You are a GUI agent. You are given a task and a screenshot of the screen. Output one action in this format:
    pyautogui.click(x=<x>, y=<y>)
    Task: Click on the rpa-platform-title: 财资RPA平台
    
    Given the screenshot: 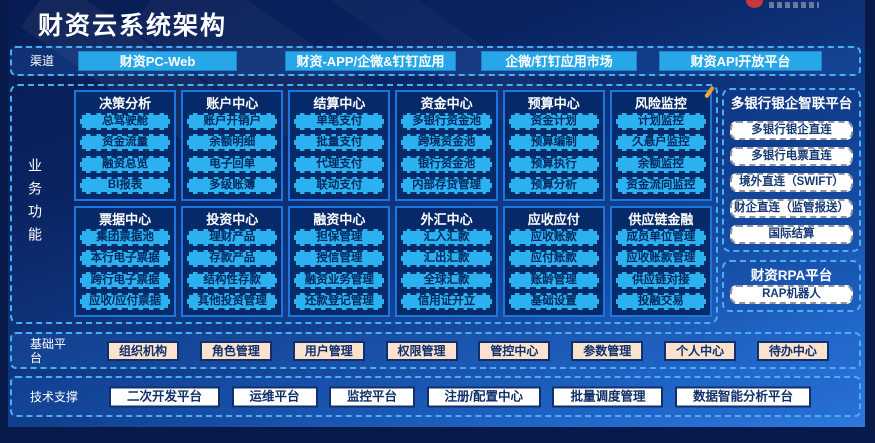 What is the action you would take?
    pyautogui.click(x=791, y=275)
    